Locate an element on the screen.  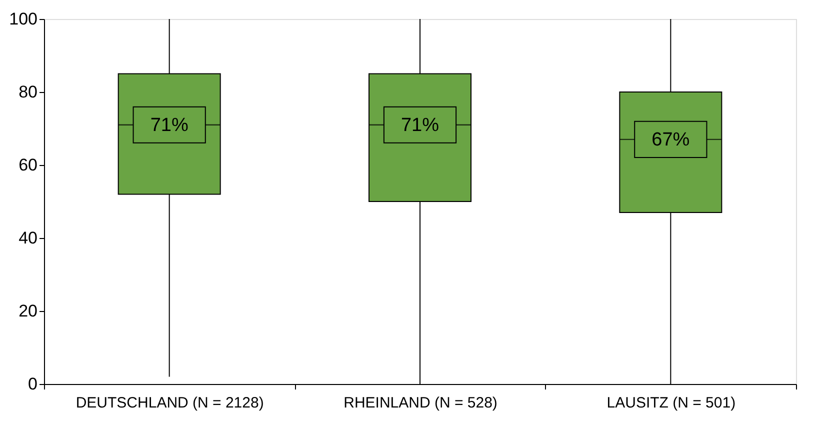
y-tick-label: 60 is located at coordinates (28, 165).